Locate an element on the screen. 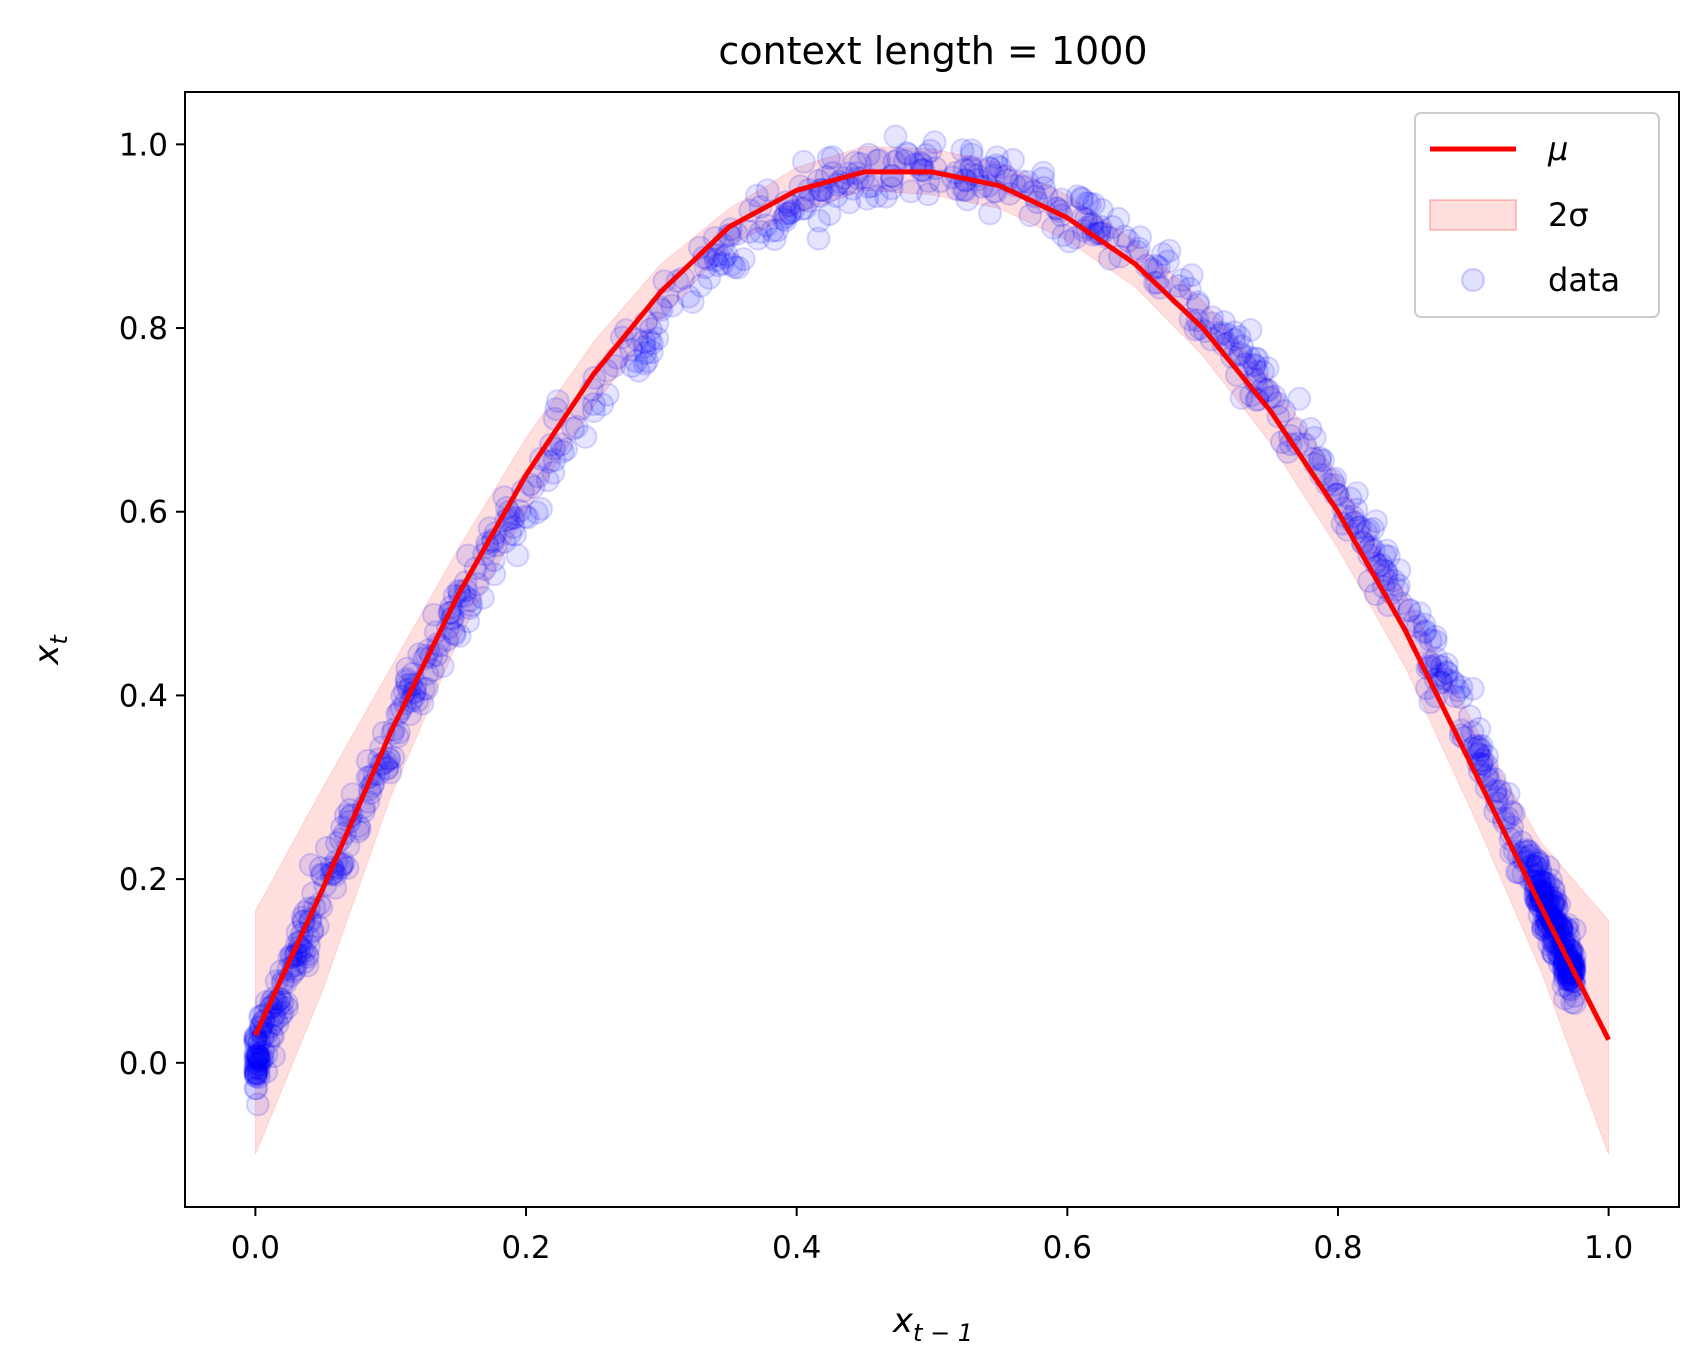 The width and height of the screenshot is (1702, 1361). legend-sigma-label: 2σ is located at coordinates (1568, 215).